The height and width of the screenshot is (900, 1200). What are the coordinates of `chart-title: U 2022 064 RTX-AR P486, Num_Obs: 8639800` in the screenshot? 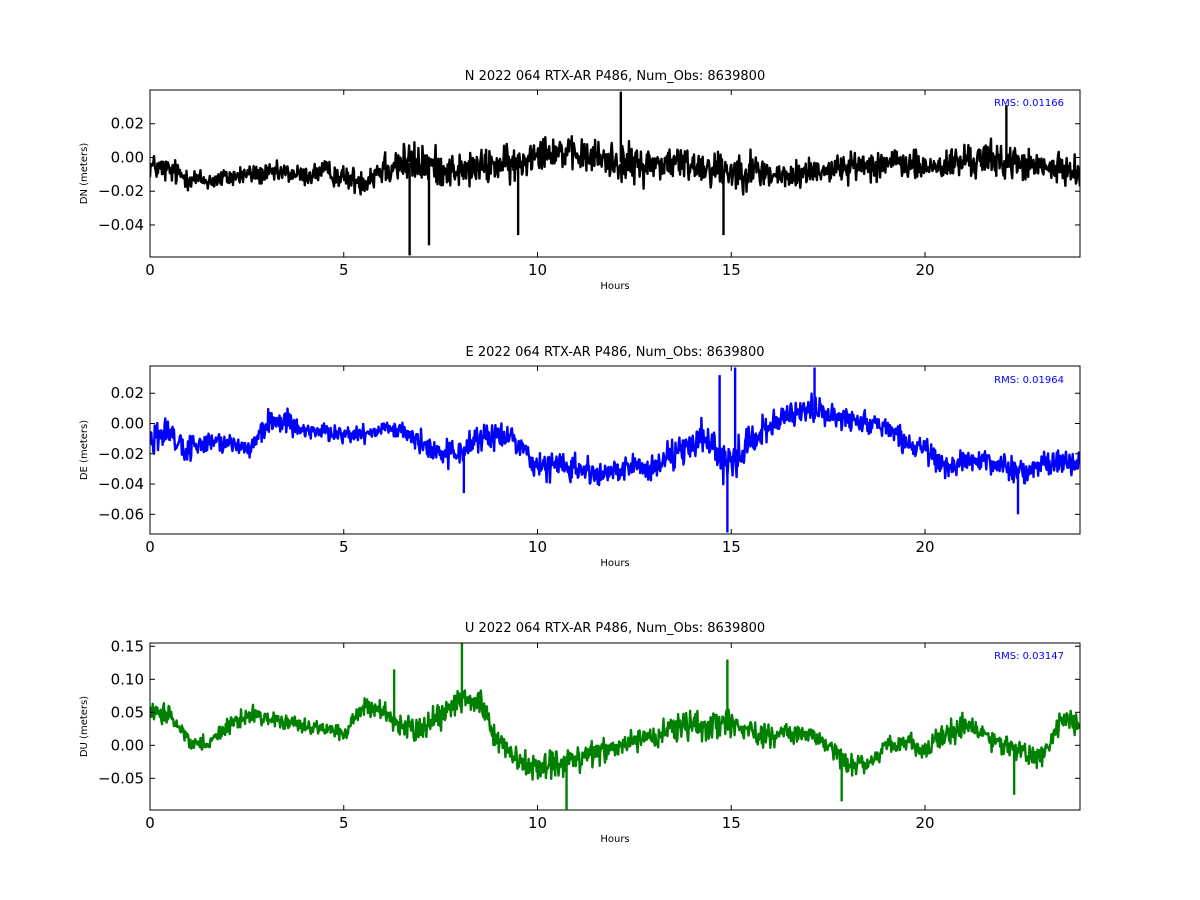 It's located at (615, 628).